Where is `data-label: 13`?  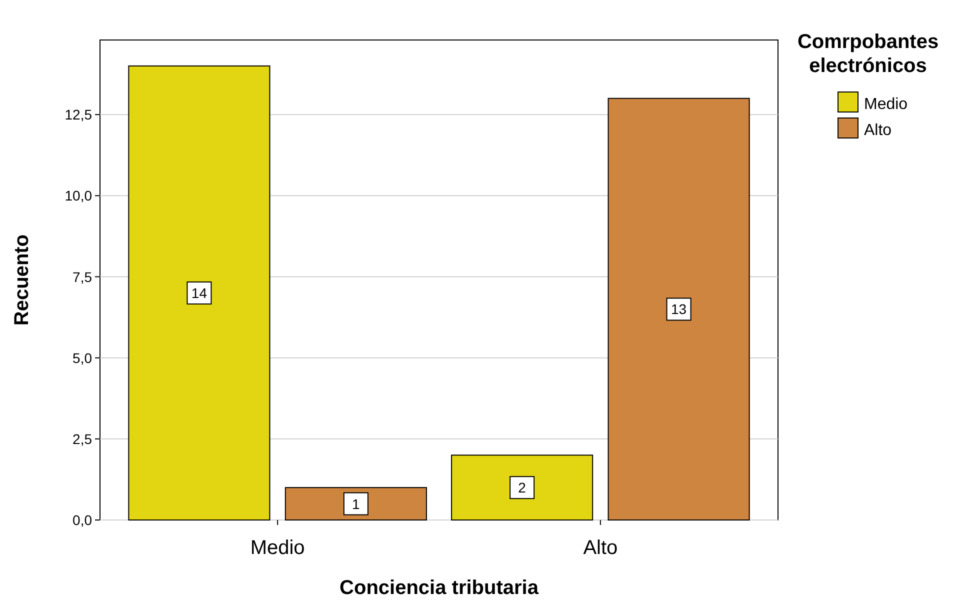
data-label: 13 is located at coordinates (679, 309).